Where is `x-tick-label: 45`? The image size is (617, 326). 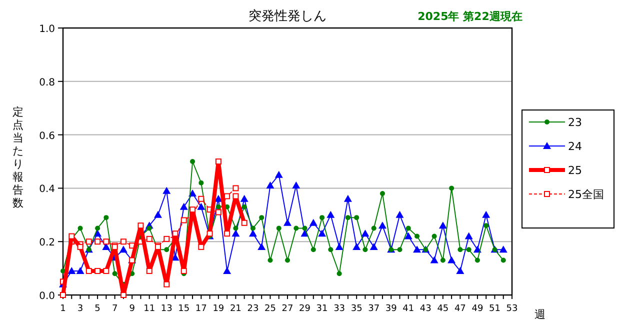
x-tick-label: 45 is located at coordinates (443, 309).